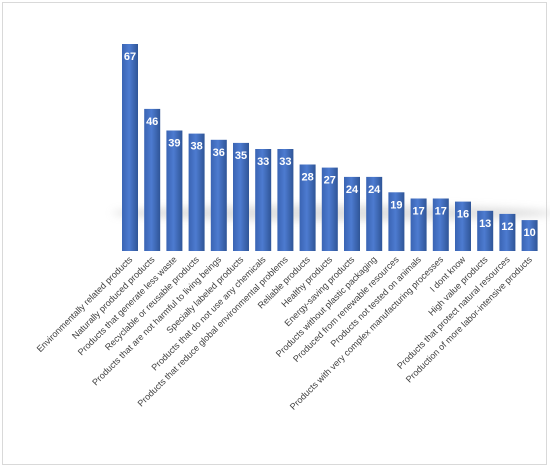 This screenshot has height=468, width=550. Describe the element at coordinates (507, 227) in the screenshot. I see `bar-value-label: 12` at that location.